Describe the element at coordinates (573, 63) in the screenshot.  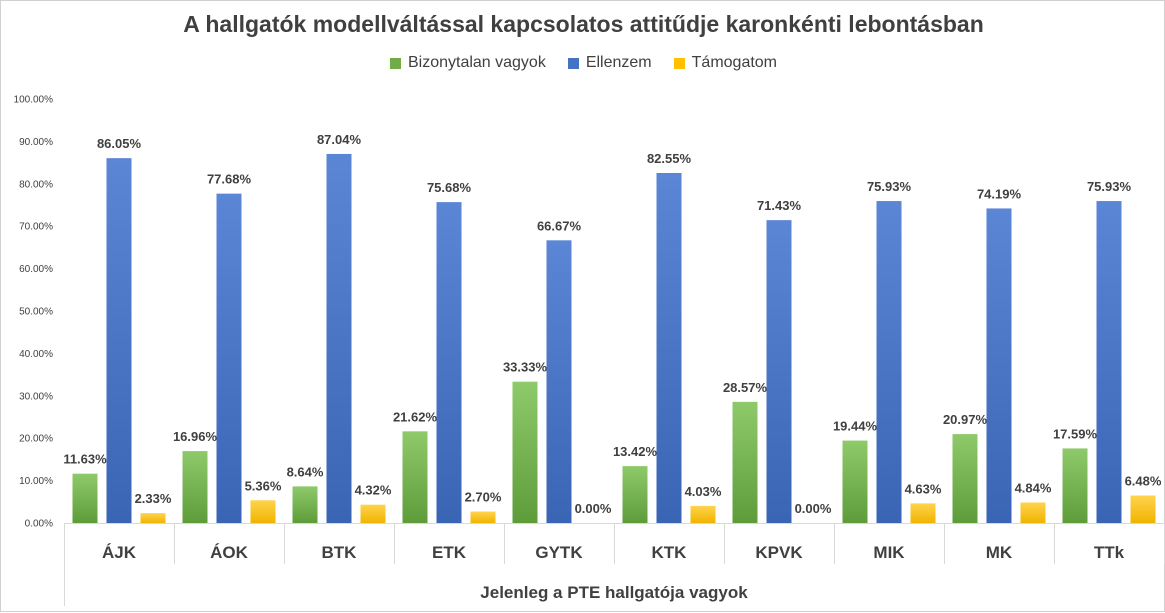
I see `legend-swatch-blue` at that location.